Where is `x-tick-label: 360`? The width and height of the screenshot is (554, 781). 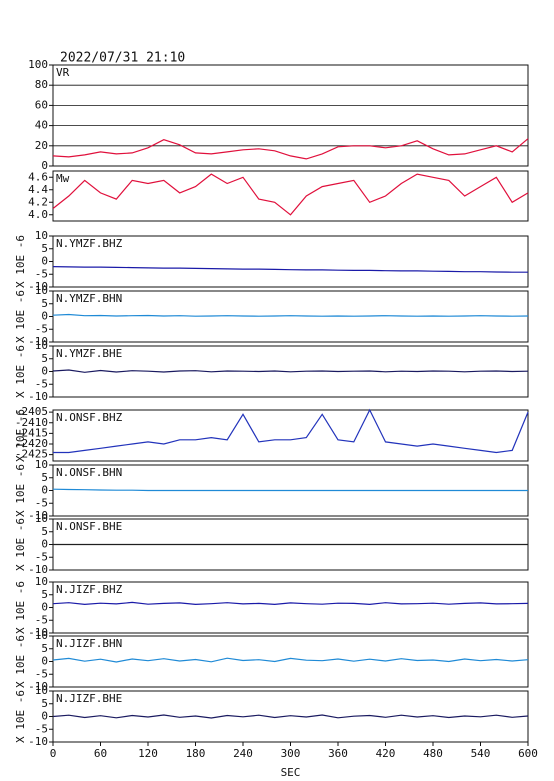 x-tick-label: 360 is located at coordinates (338, 753).